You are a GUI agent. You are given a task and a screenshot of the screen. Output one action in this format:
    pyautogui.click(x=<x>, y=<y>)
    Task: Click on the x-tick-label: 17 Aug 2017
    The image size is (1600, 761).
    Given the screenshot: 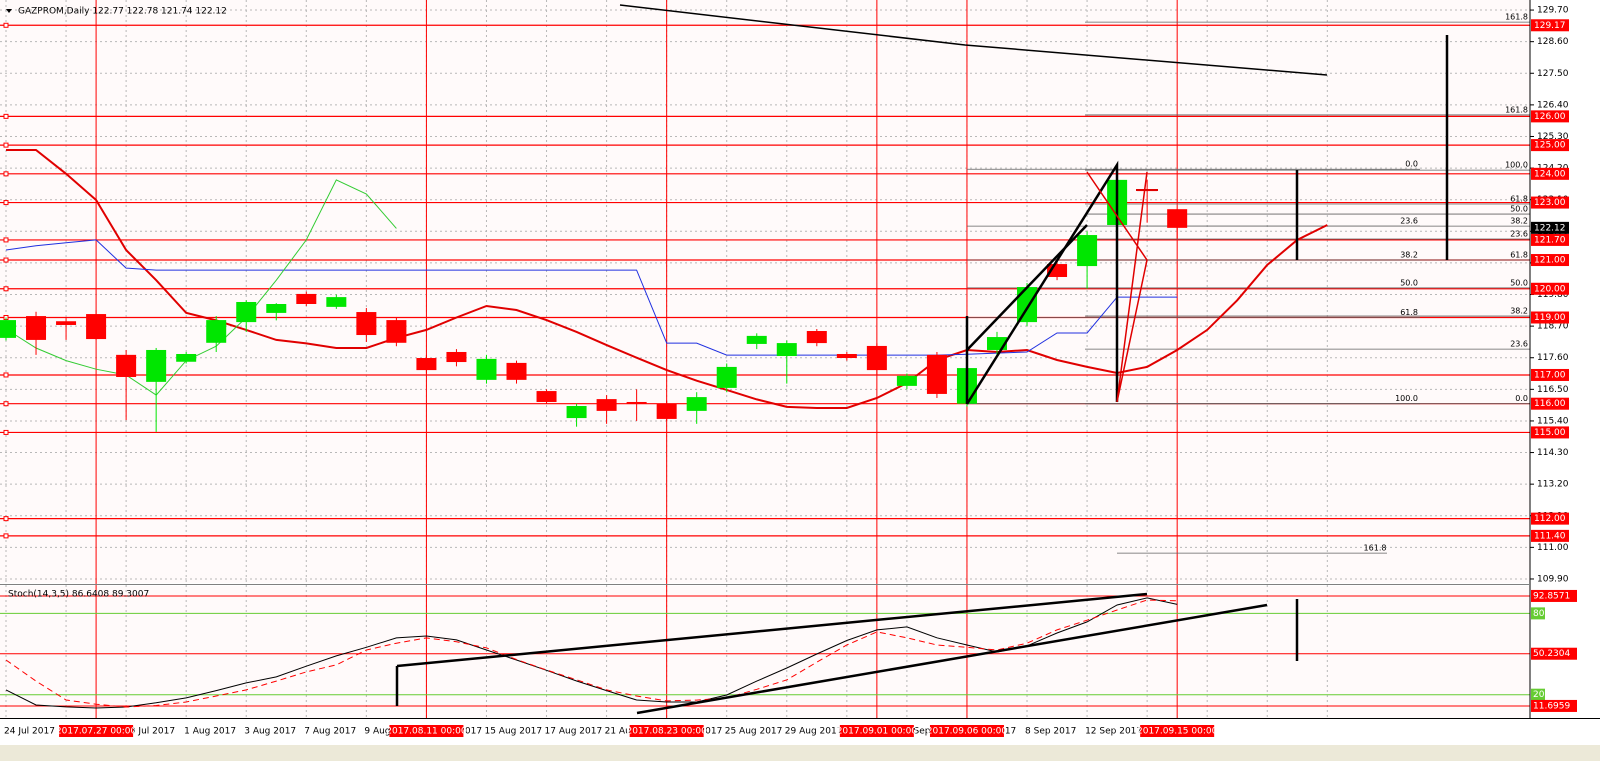 What is the action you would take?
    pyautogui.click(x=574, y=732)
    